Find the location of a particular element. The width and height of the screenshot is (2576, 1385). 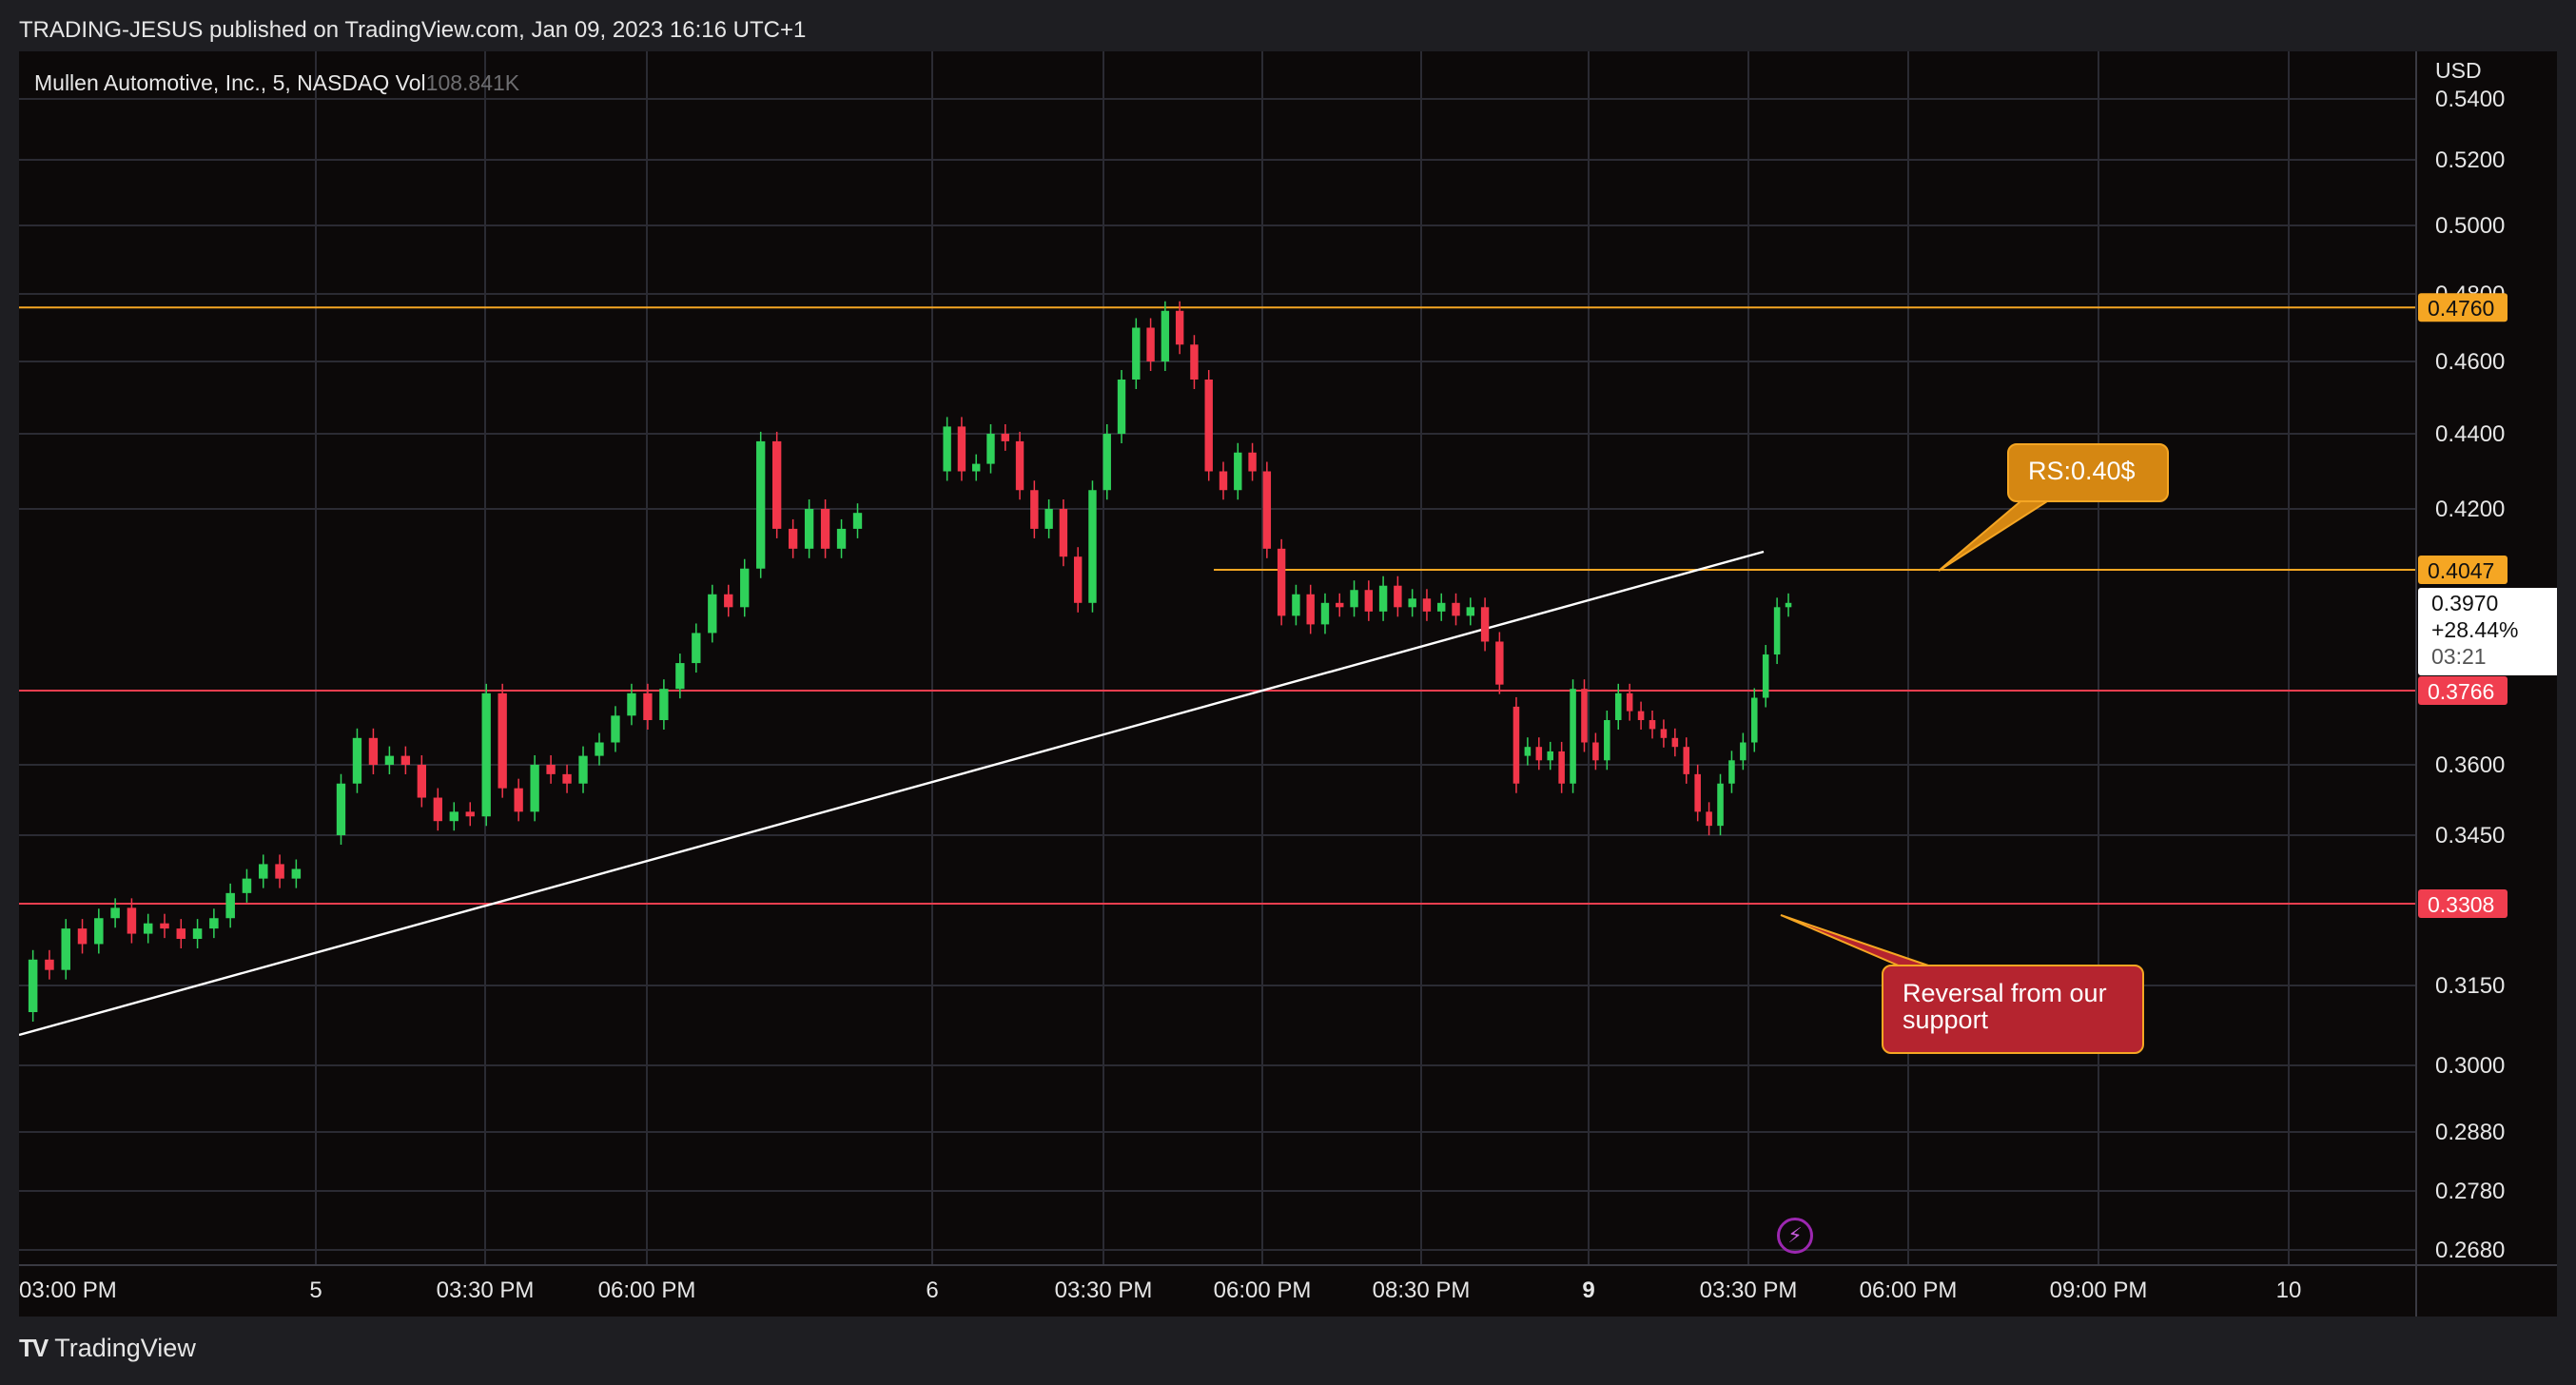

price-tick-label: 0.2780 is located at coordinates (2470, 1191).